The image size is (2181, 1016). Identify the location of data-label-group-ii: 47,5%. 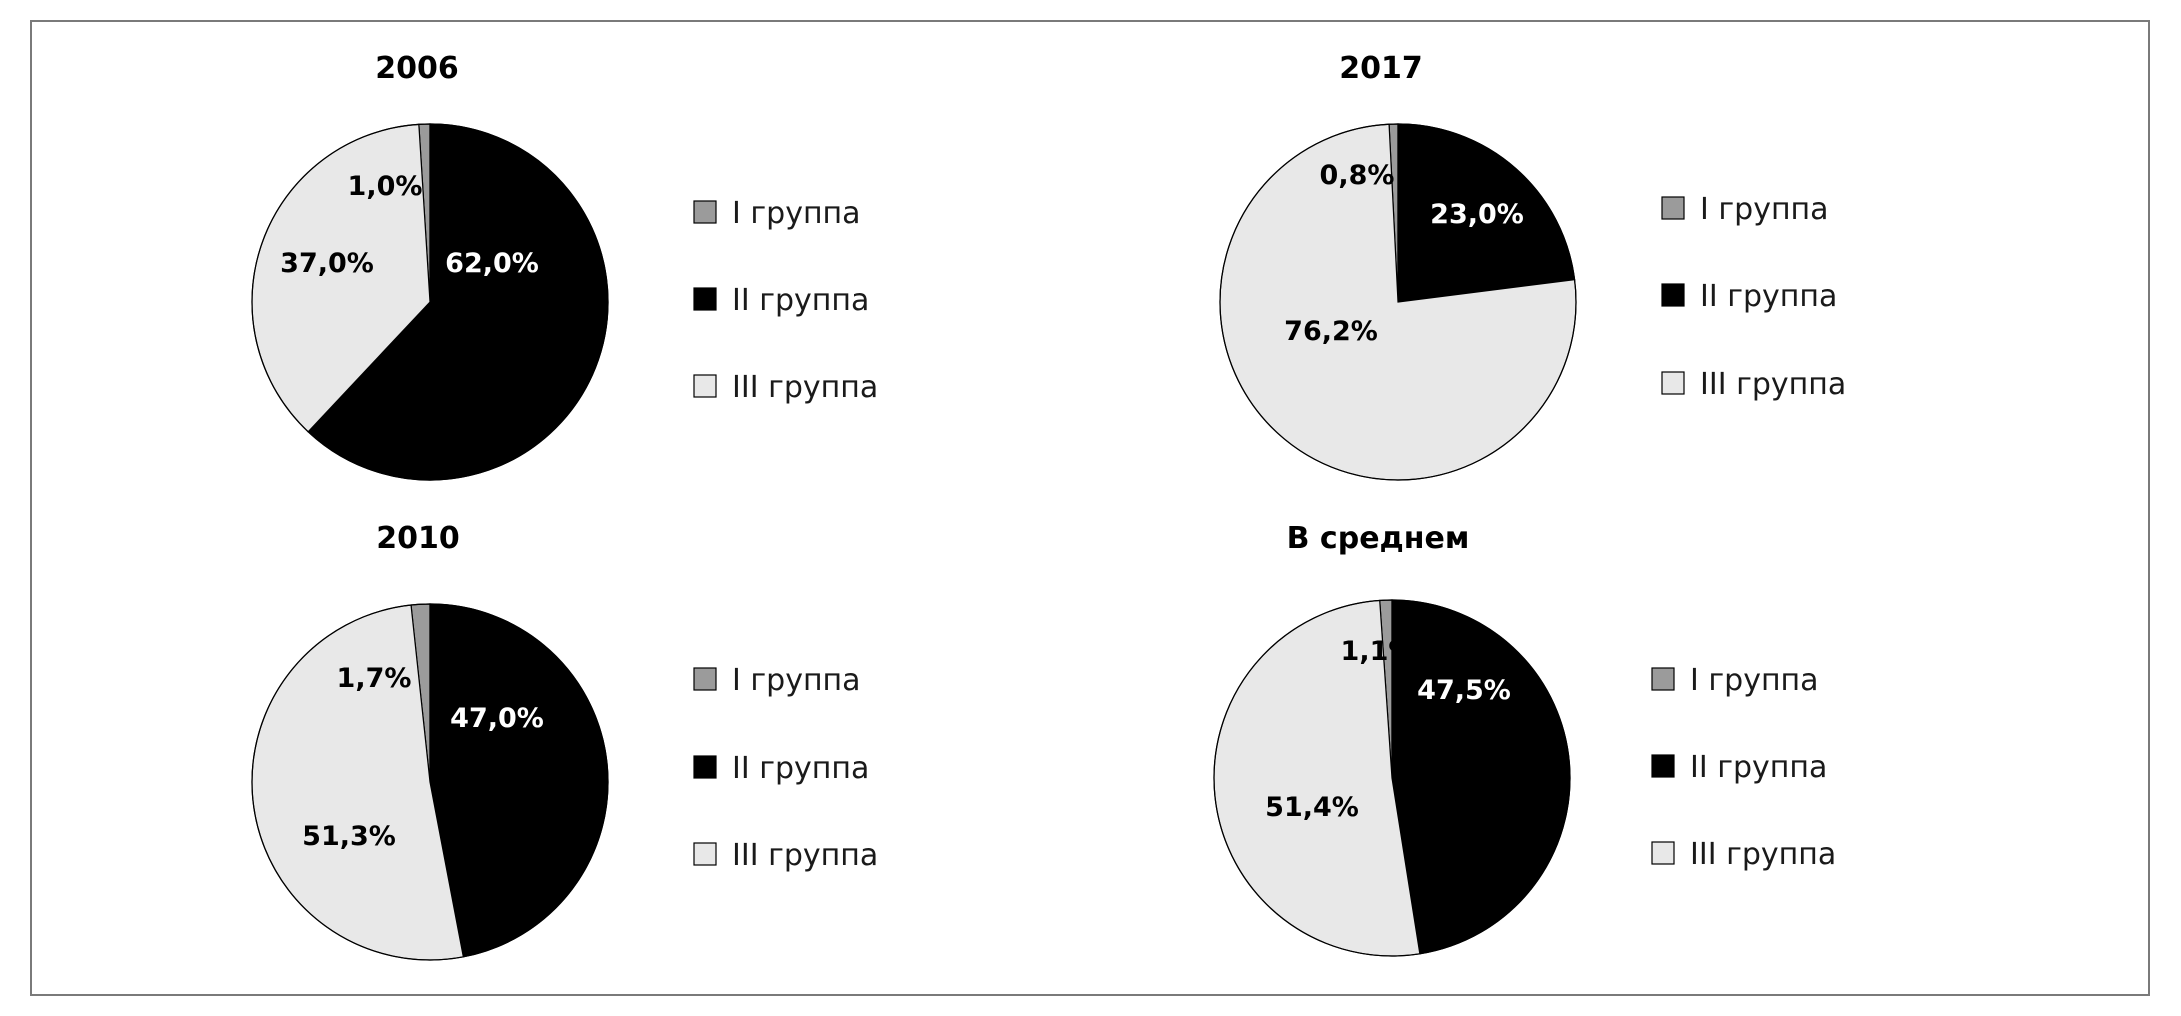
(1464, 690).